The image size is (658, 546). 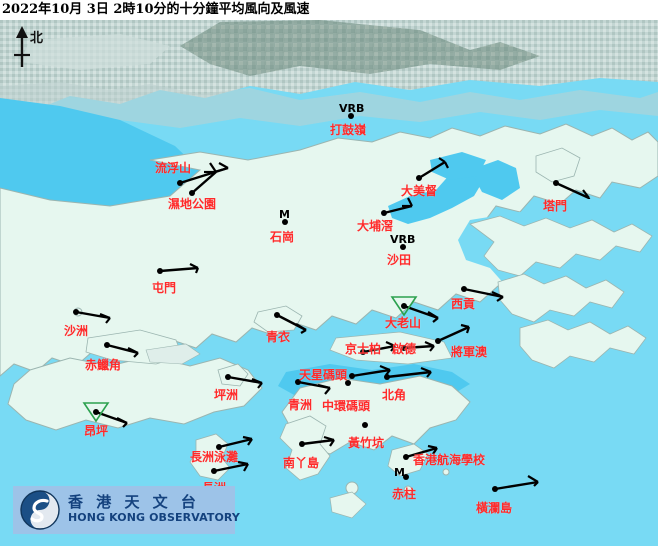 I want to click on station-label: 沙田, so click(x=399, y=260).